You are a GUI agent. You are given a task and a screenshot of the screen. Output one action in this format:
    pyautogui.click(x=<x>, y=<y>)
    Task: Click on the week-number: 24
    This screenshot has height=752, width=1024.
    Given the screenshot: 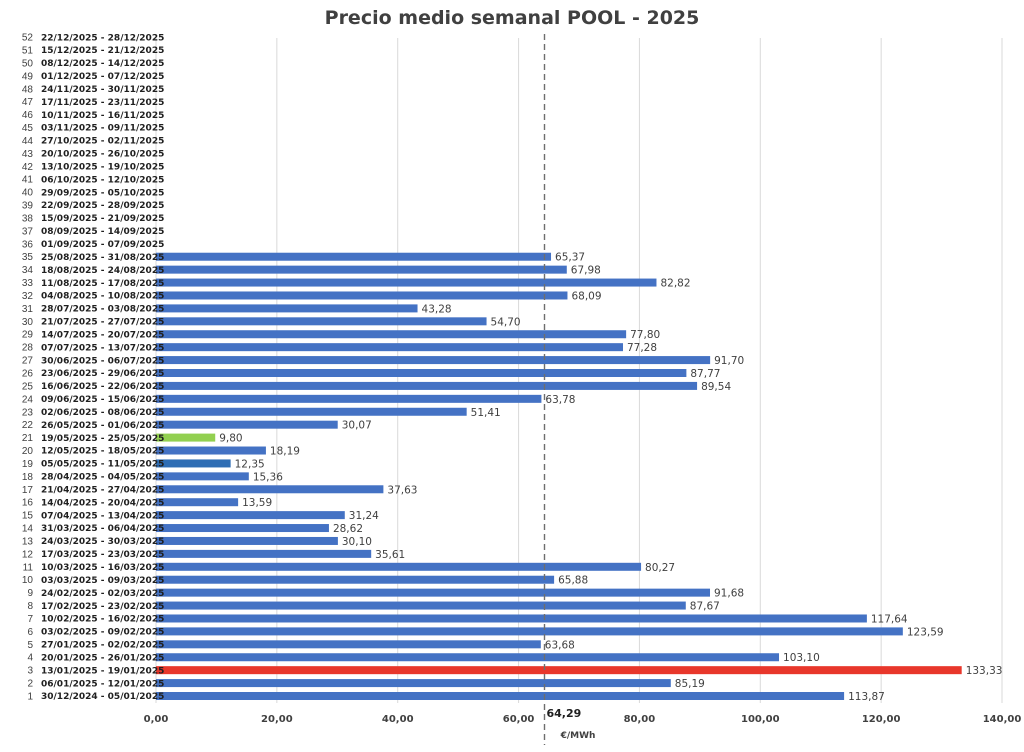 What is the action you would take?
    pyautogui.click(x=28, y=399)
    